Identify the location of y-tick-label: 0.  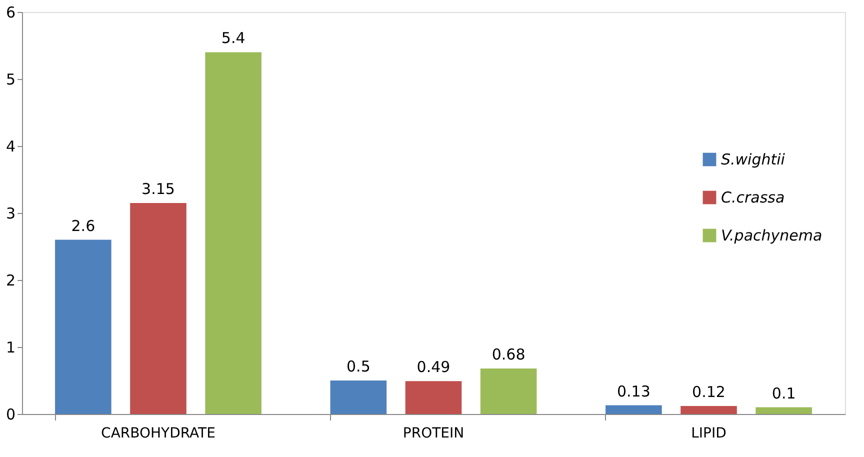
(11, 415).